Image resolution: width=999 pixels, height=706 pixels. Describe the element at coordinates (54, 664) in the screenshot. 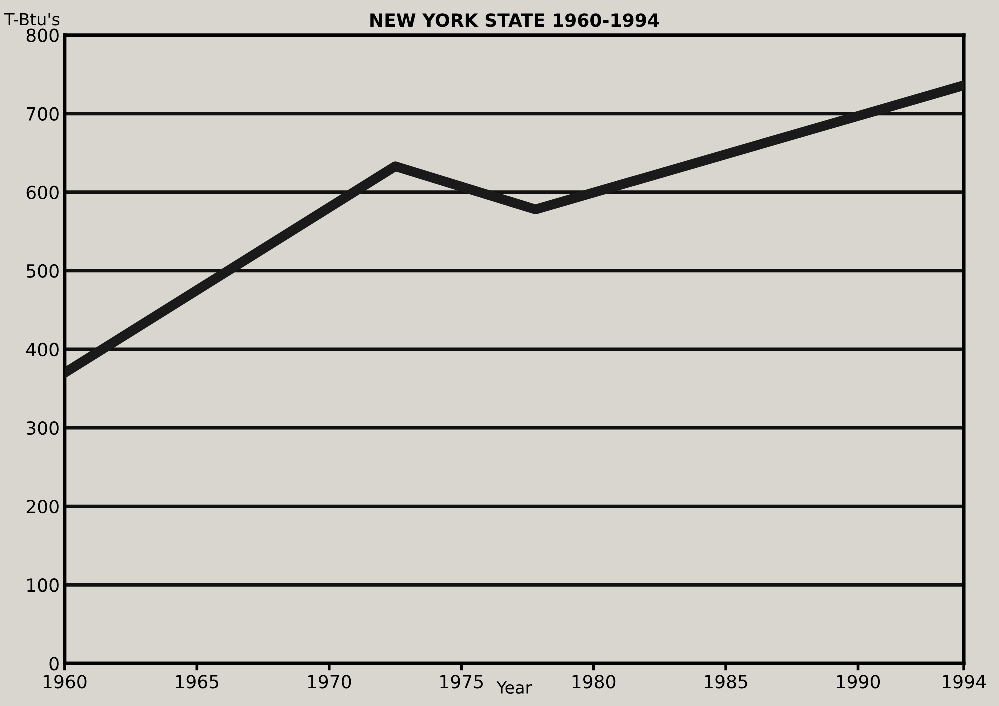

I see `y-tick-label: 0` at that location.